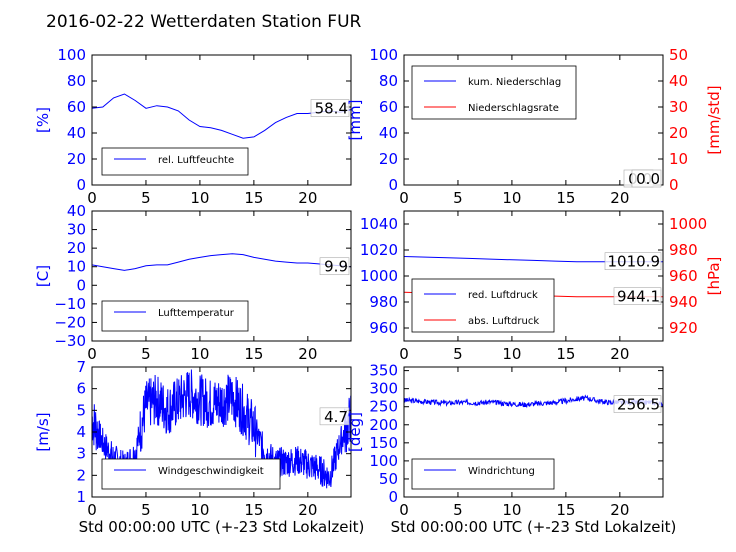 The width and height of the screenshot is (736, 552). Describe the element at coordinates (81, 454) in the screenshot. I see `y-tick-label: 3` at that location.